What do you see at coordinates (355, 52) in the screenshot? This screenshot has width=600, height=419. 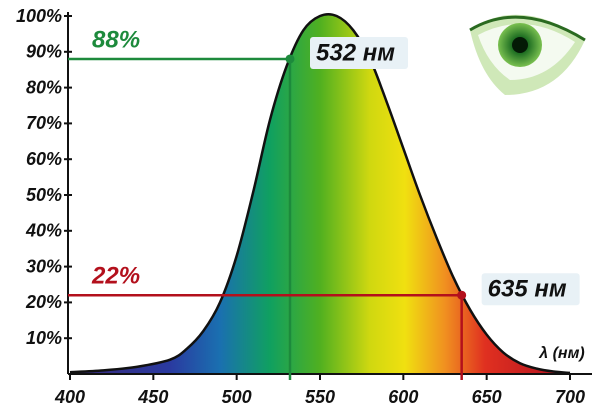 I see `marker-x-label: 532 нм` at bounding box center [355, 52].